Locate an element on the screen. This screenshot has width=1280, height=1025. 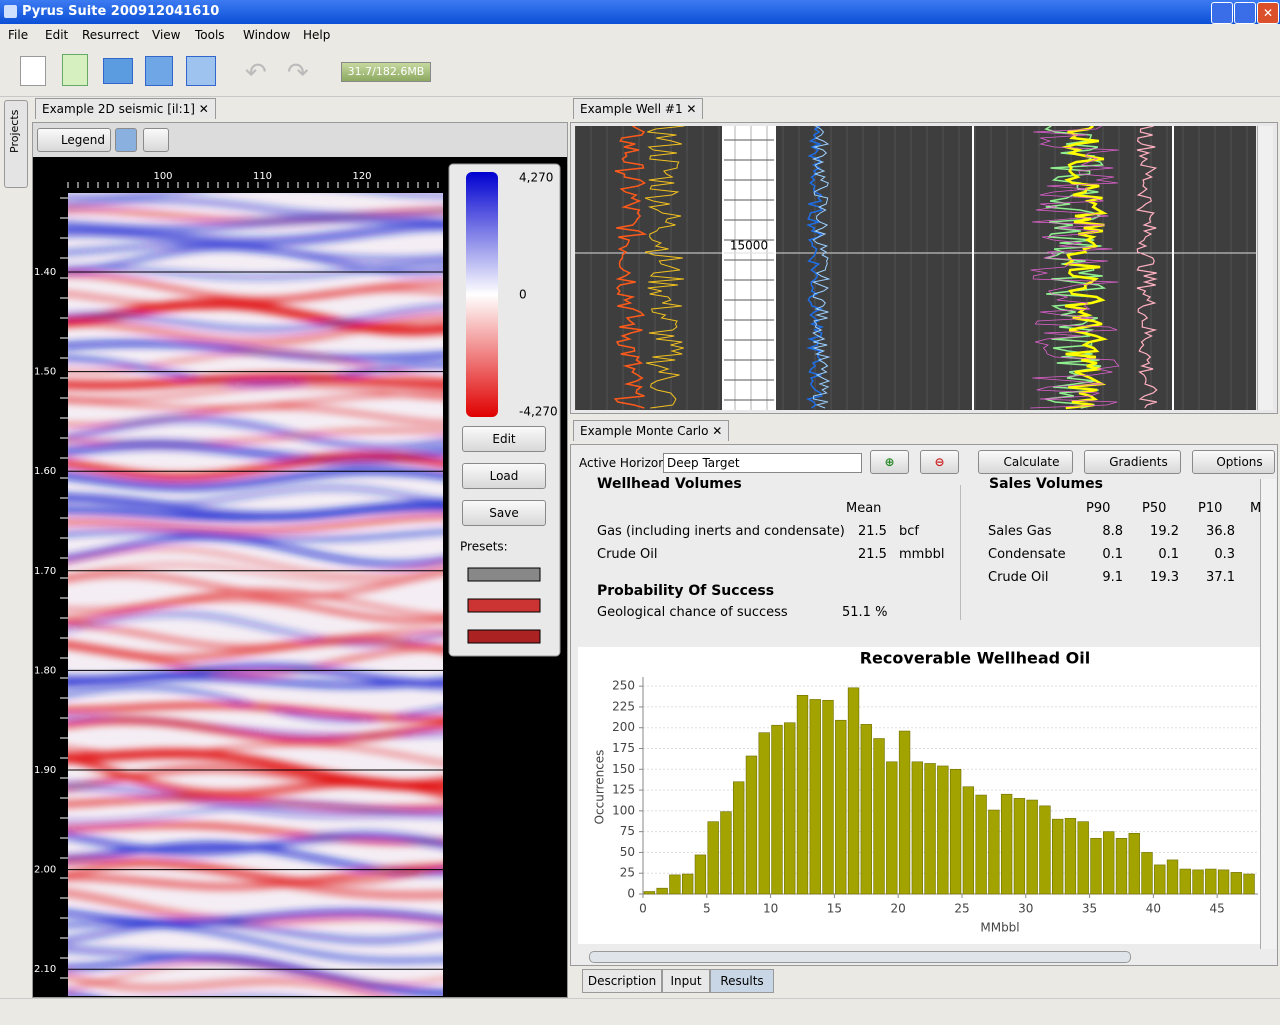
new-icon is located at coordinates (33, 71).